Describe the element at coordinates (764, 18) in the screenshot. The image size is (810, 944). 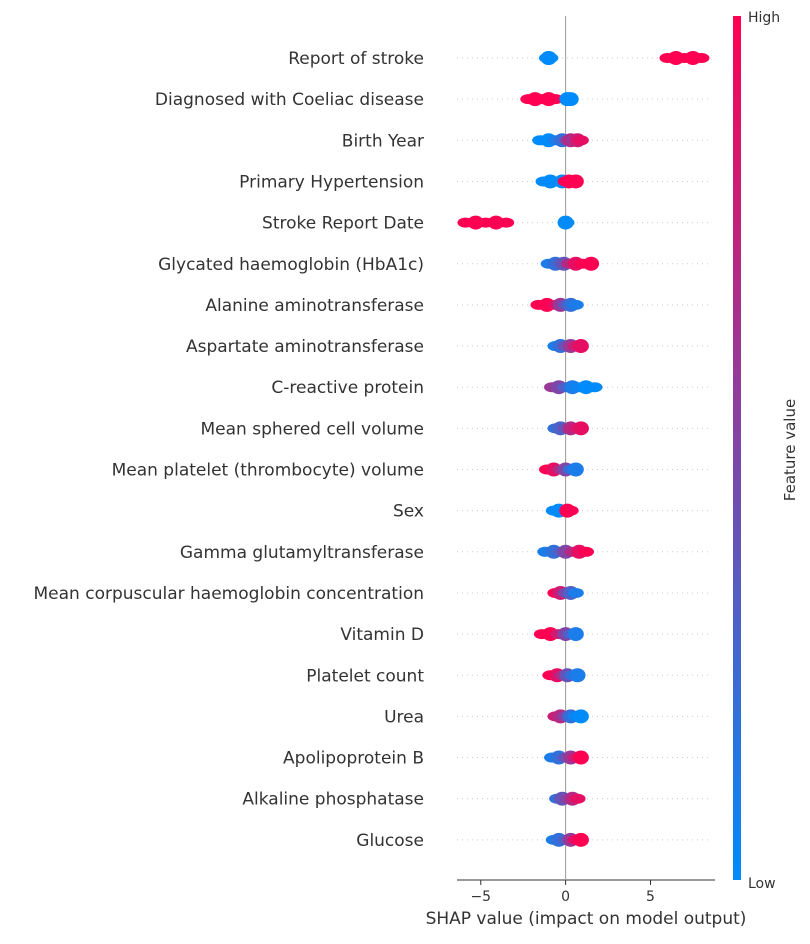
I see `colorbar-high: High` at that location.